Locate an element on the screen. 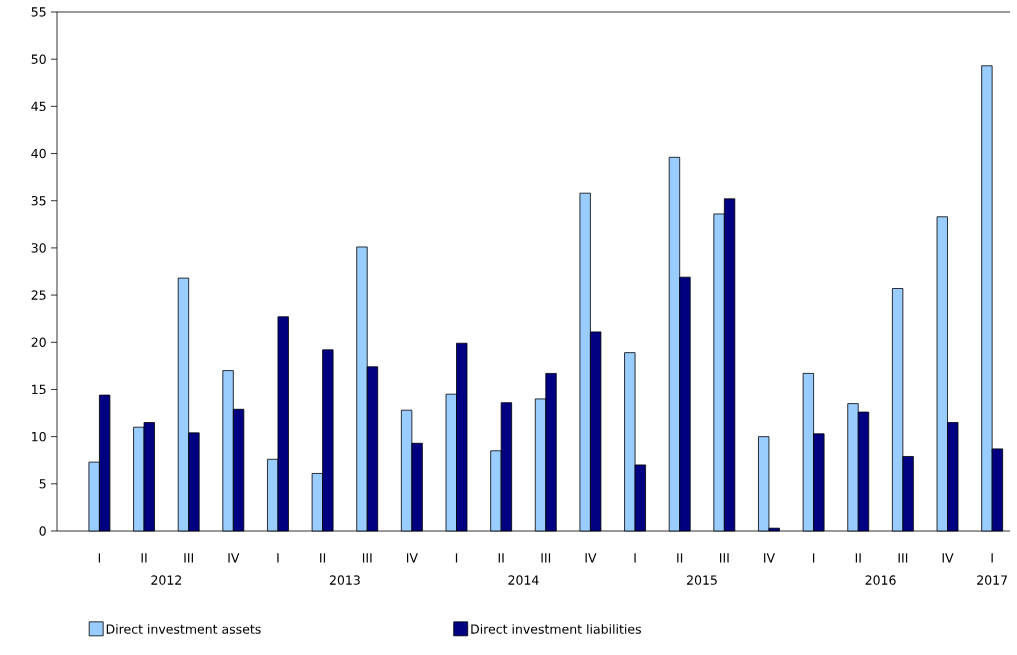 The height and width of the screenshot is (655, 1017). y-tick-label: 20 is located at coordinates (38, 342).